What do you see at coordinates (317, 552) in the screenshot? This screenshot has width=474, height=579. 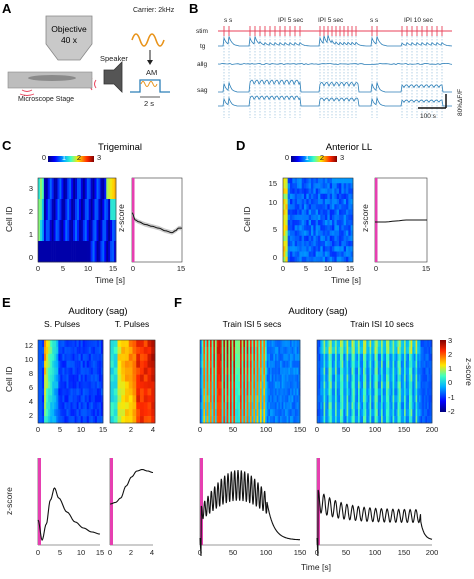 I see `f4-time-tick-0: 0` at bounding box center [317, 552].